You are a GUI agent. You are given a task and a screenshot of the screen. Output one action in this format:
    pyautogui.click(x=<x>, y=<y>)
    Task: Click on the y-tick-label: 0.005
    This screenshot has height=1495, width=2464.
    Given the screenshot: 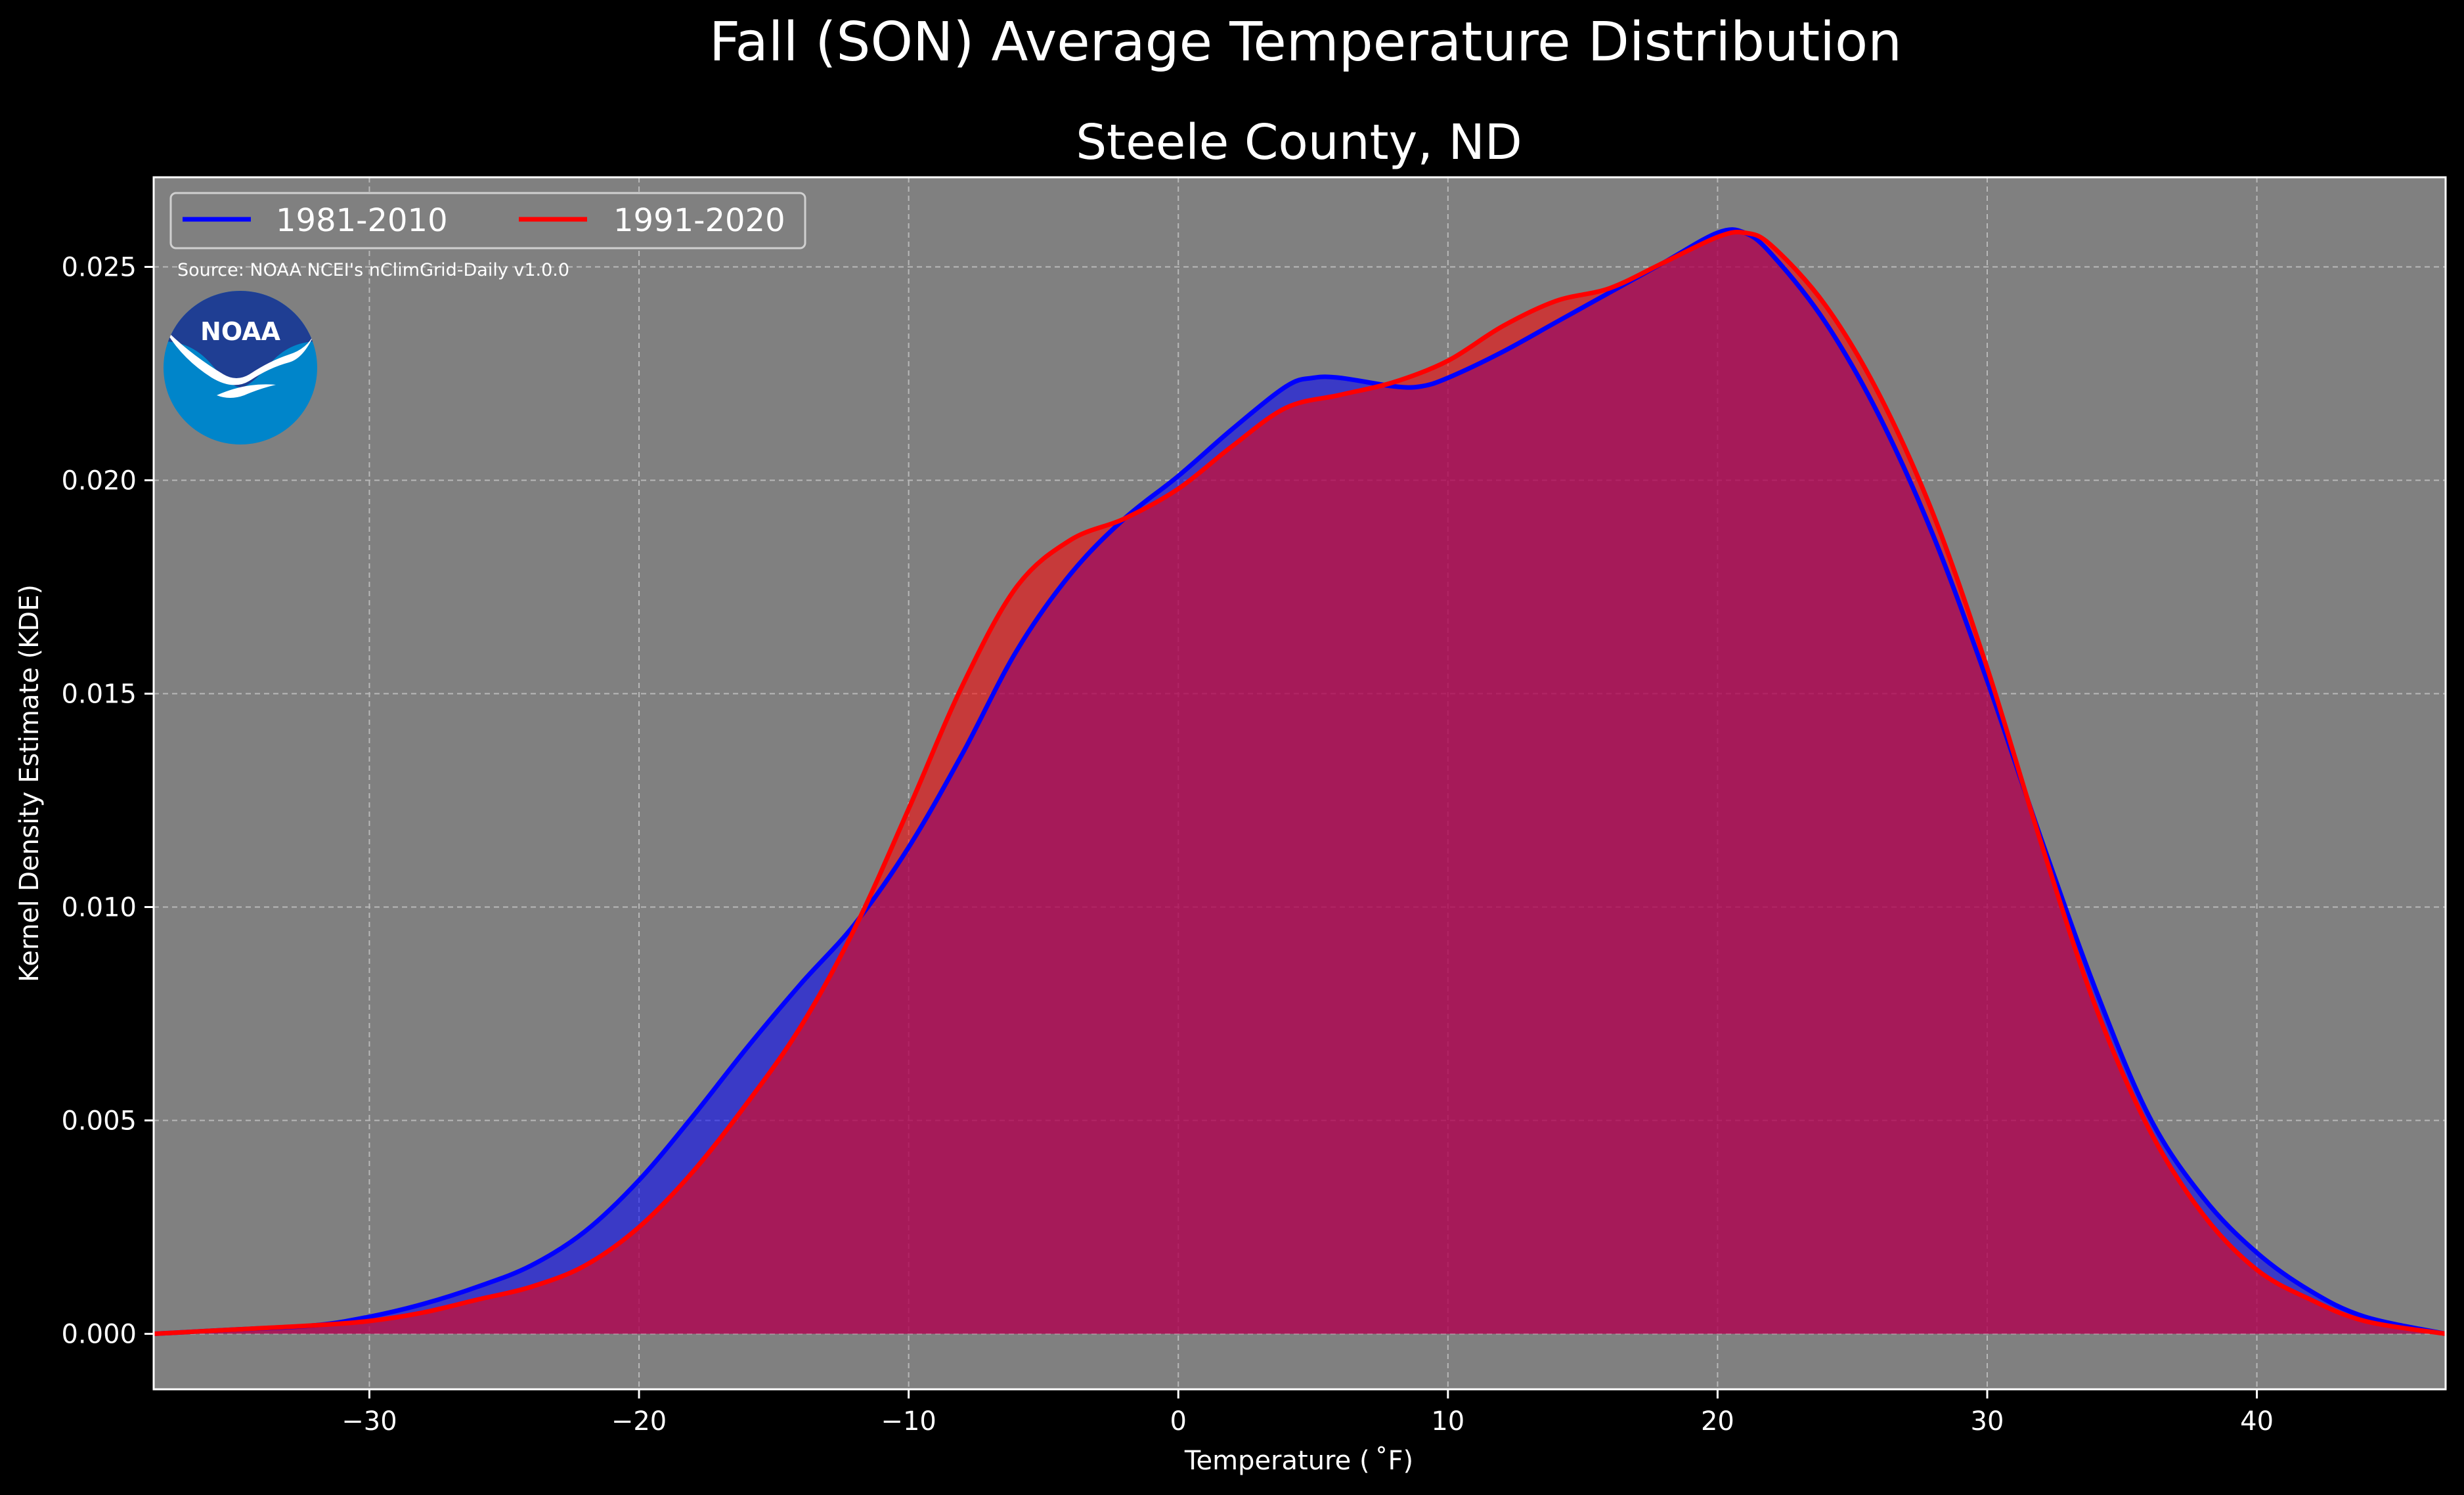 What is the action you would take?
    pyautogui.click(x=99, y=1121)
    